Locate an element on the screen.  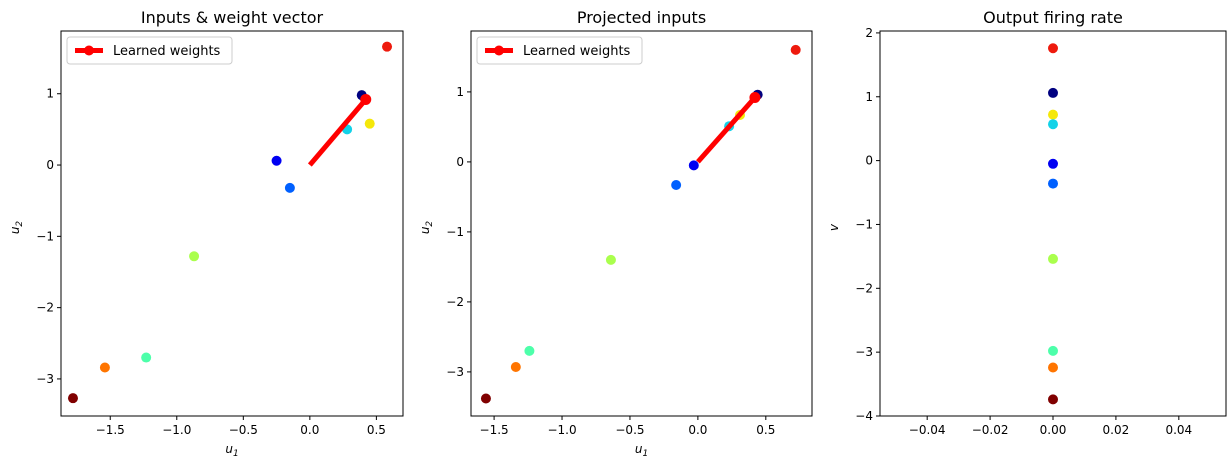
x-axis-label-1-group: u1 is located at coordinates (231, 450).